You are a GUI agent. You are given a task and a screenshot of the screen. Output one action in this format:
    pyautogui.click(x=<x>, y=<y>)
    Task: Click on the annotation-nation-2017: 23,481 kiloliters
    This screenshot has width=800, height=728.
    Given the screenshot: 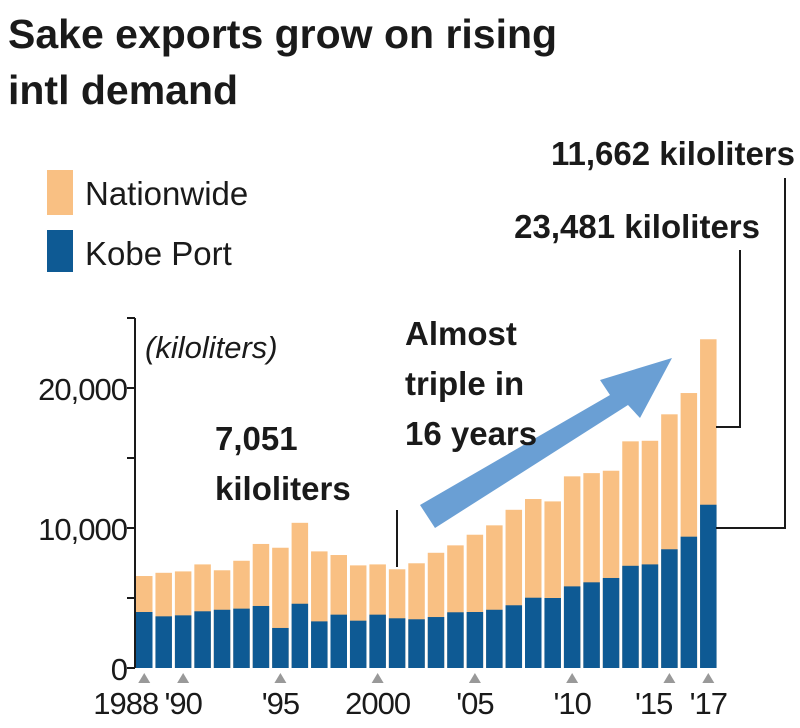 What is the action you would take?
    pyautogui.click(x=637, y=226)
    